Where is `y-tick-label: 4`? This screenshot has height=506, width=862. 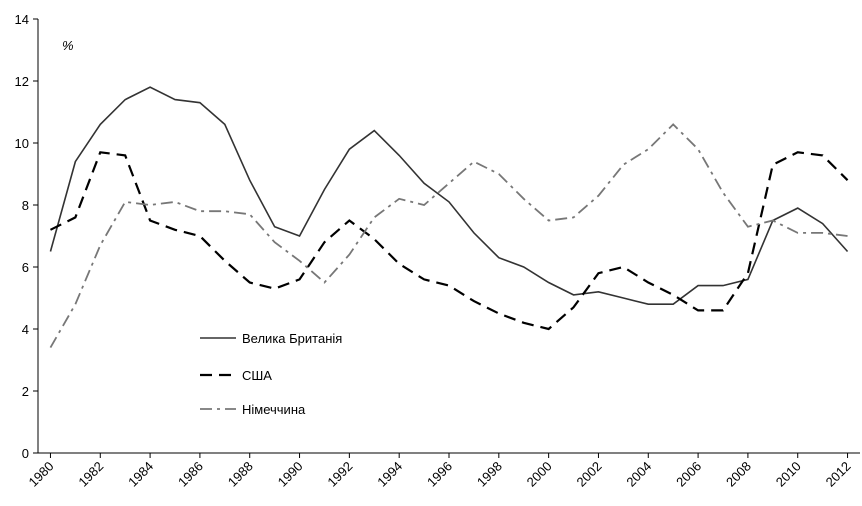
y-tick-label: 4 is located at coordinates (25, 329).